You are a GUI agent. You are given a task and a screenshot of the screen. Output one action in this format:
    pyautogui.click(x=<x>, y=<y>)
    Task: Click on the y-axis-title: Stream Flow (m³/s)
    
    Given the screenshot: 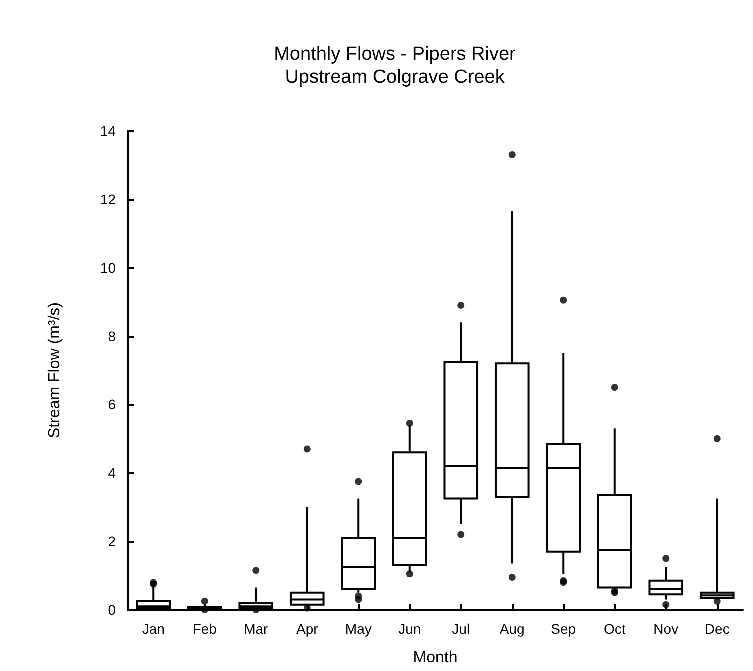 What is the action you would take?
    pyautogui.click(x=55, y=370)
    